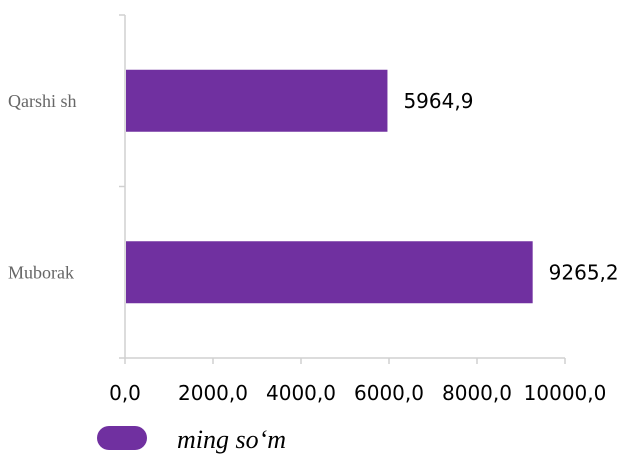 The width and height of the screenshot is (628, 458). What do you see at coordinates (41, 272) in the screenshot?
I see `category-label: Muborak` at bounding box center [41, 272].